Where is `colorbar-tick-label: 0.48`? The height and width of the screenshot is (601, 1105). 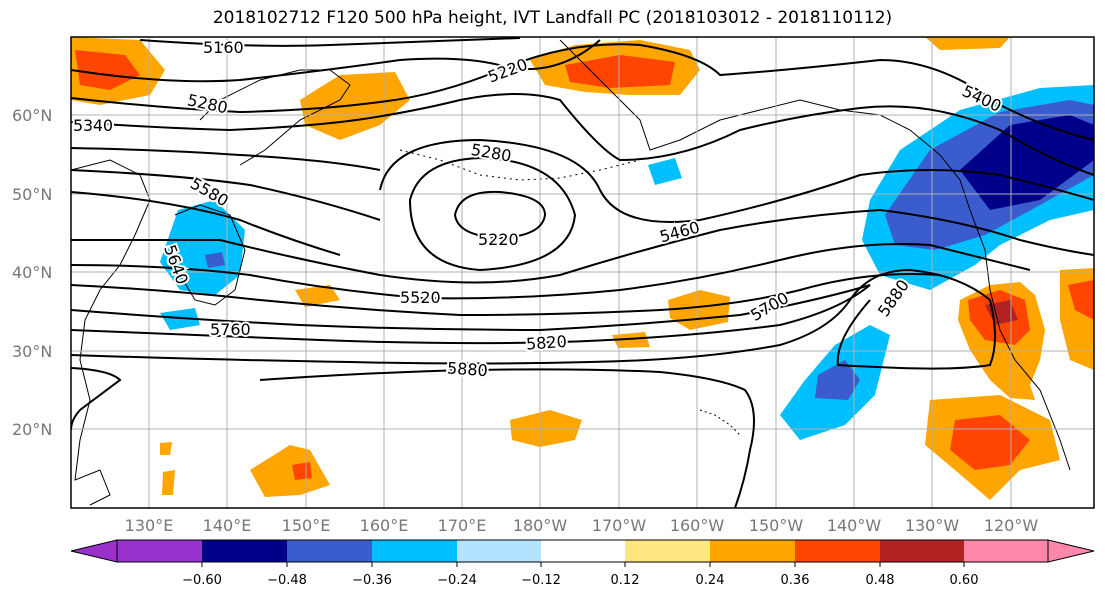 colorbar-tick-label: 0.48 is located at coordinates (880, 580).